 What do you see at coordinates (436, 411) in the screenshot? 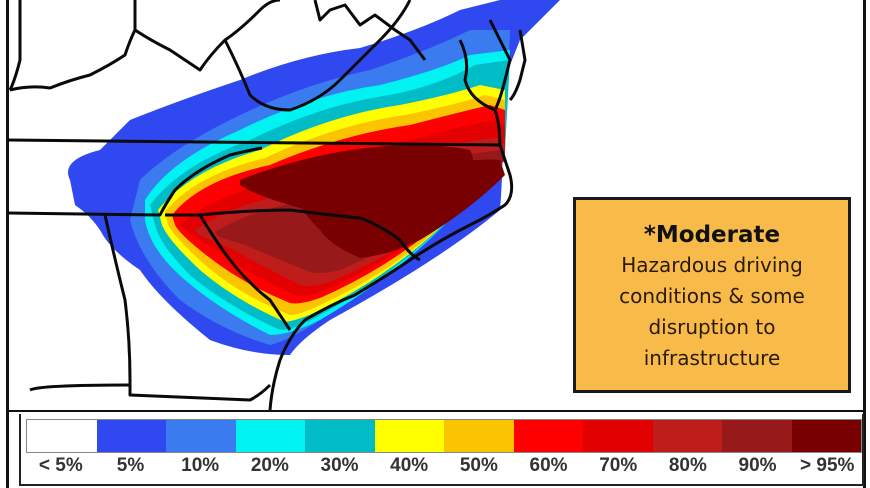
I see `map-divider` at bounding box center [436, 411].